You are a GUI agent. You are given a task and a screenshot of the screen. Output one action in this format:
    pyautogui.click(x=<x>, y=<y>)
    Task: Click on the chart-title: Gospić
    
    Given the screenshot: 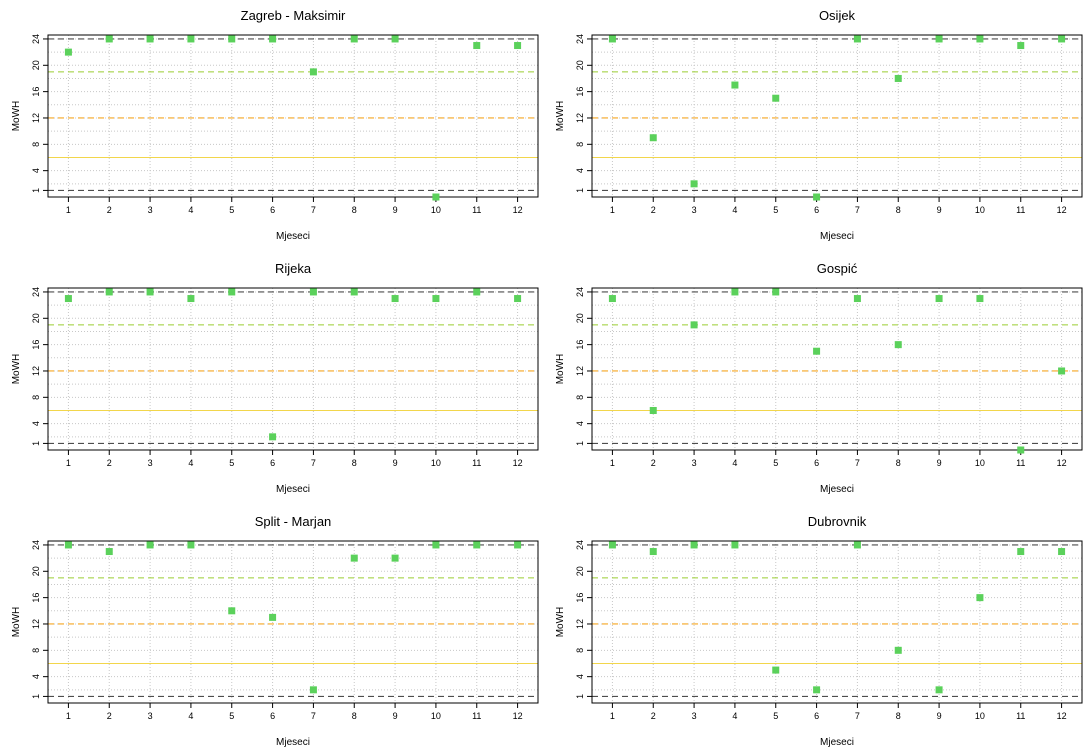 What is the action you would take?
    pyautogui.click(x=837, y=268)
    